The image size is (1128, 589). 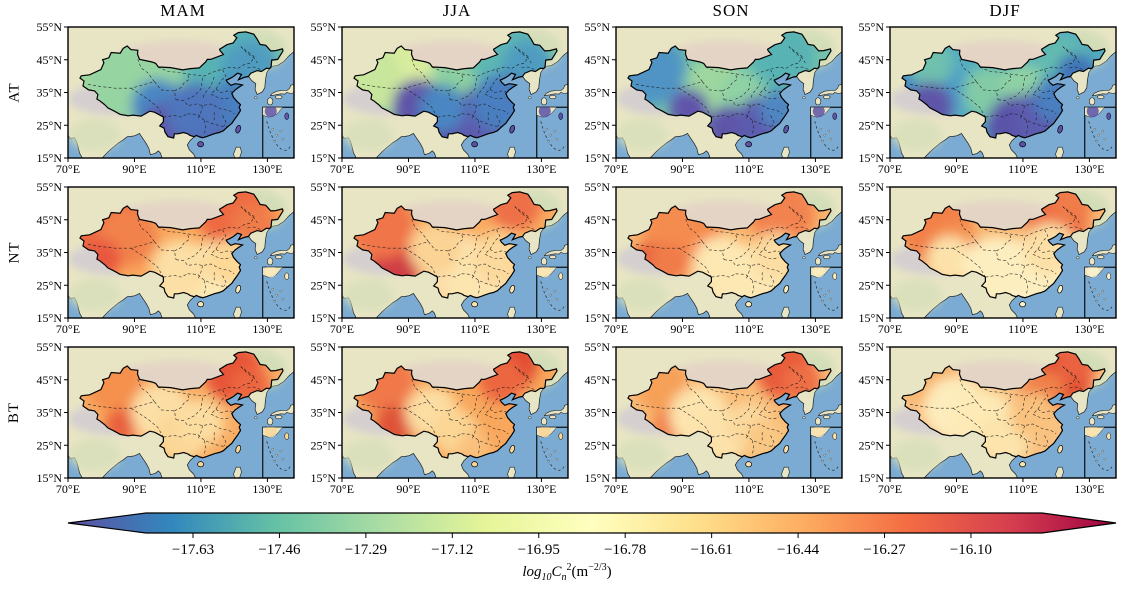 I want to click on colorbar-label-lead-sub: 10, so click(x=546, y=577).